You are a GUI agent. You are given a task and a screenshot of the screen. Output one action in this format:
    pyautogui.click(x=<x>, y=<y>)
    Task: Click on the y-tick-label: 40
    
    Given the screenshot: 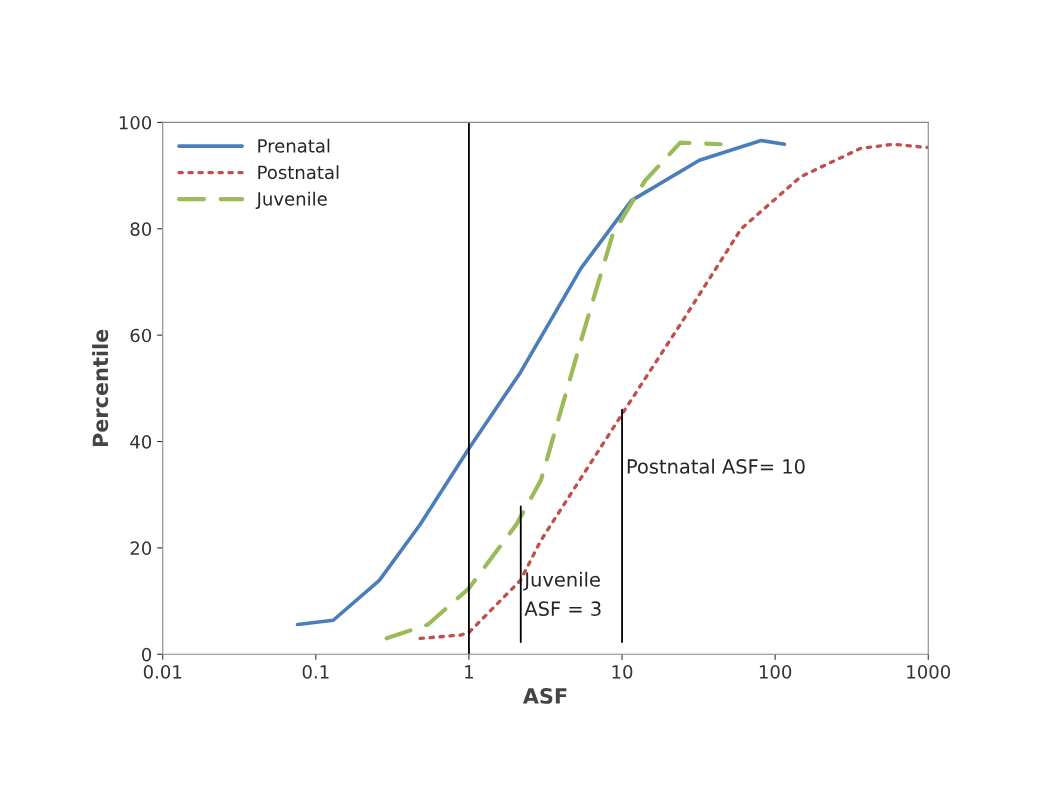 What is the action you would take?
    pyautogui.click(x=141, y=442)
    